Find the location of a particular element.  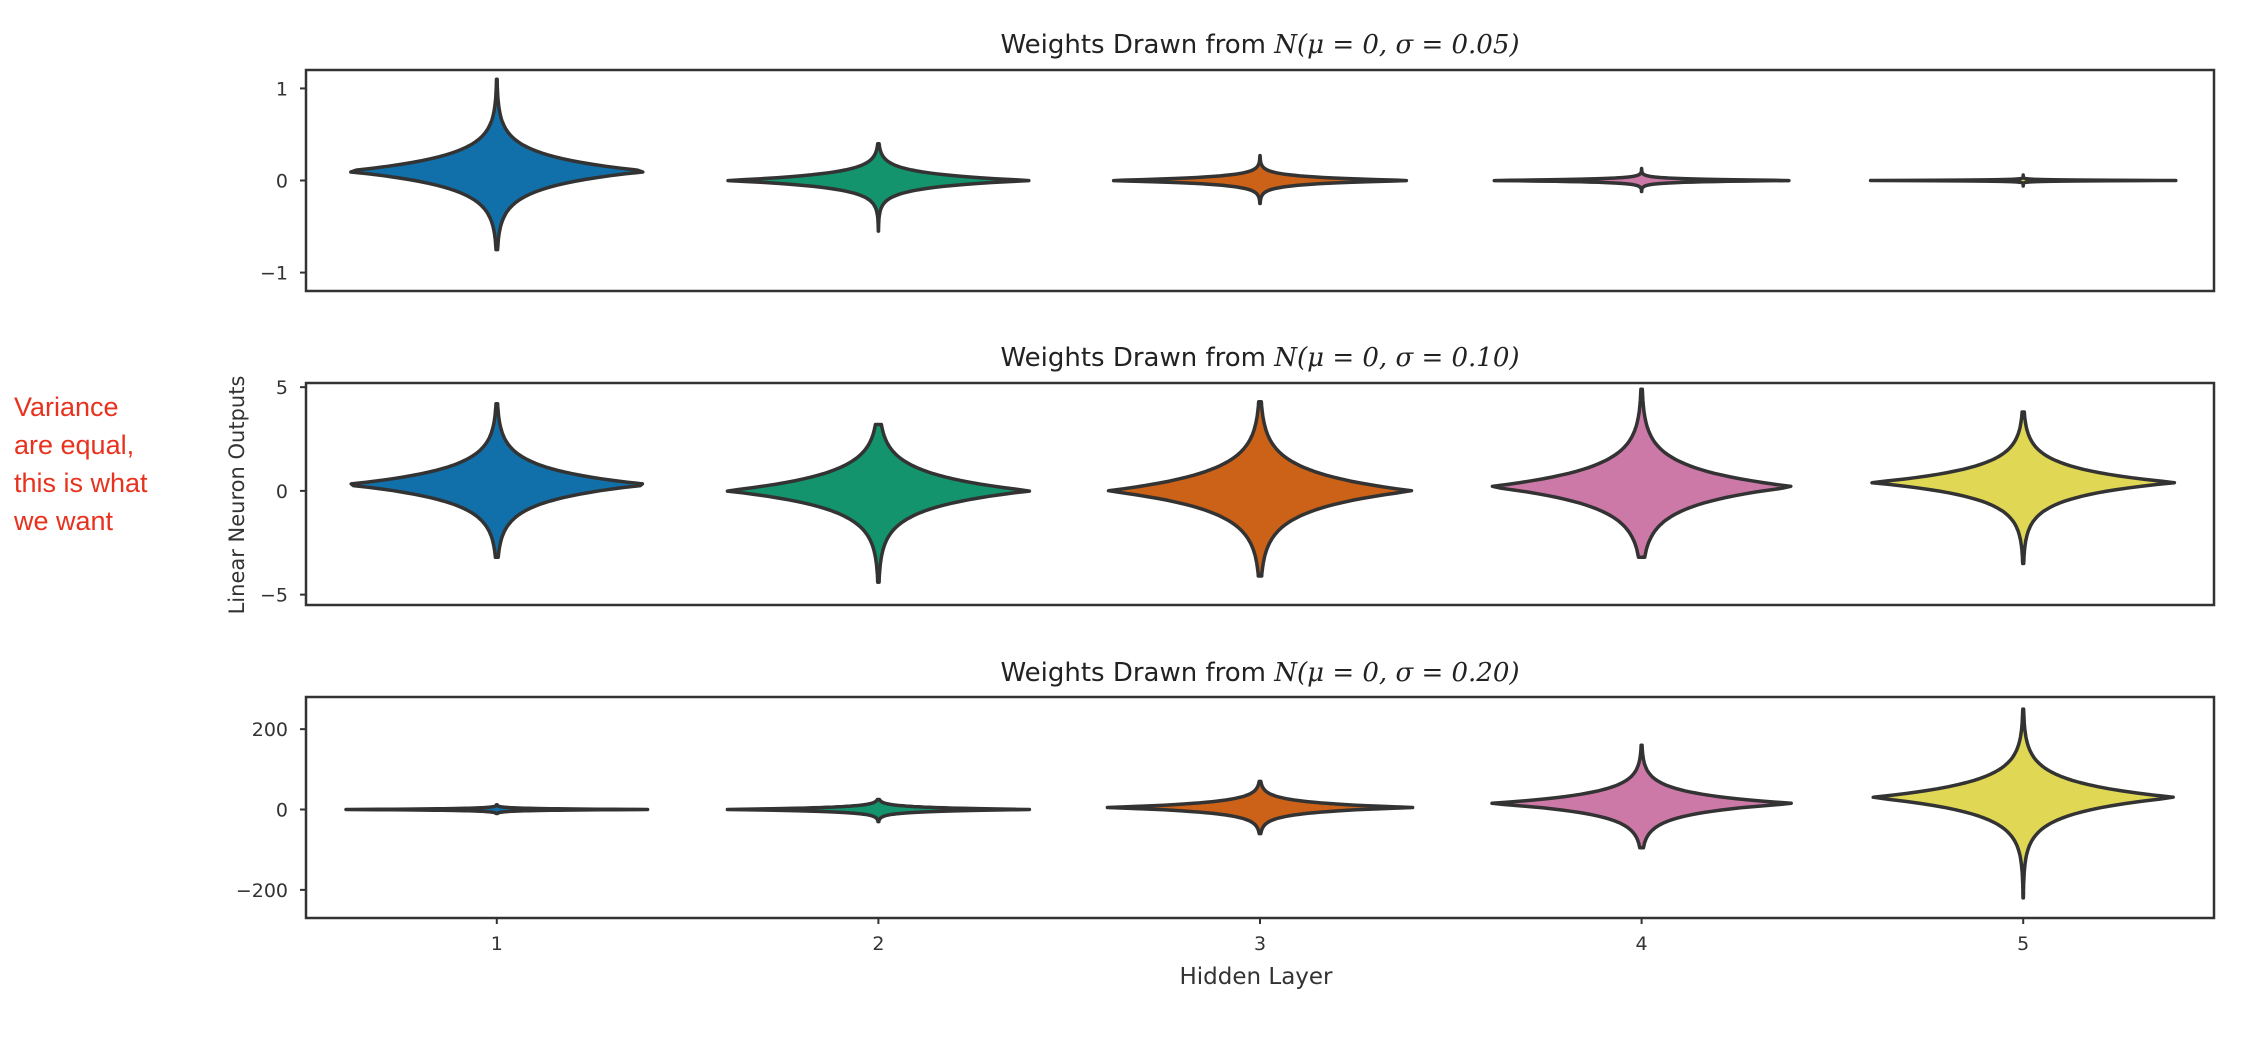

panel-title: Weights Drawn from N(μ = 0, σ = 0.20) is located at coordinates (1259, 673).